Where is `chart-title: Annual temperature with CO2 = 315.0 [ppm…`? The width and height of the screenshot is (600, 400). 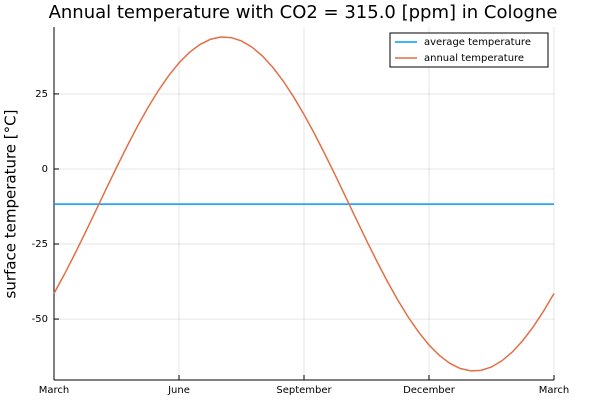
chart-title: Annual temperature with CO2 = 315.0 [ppm… is located at coordinates (303, 12).